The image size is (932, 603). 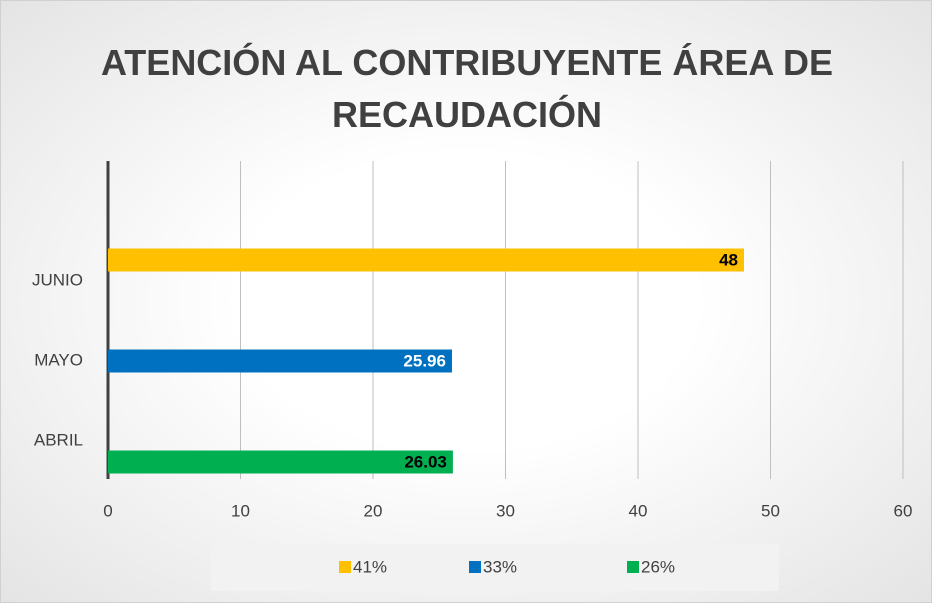 I want to click on legend-box, so click(x=495, y=567).